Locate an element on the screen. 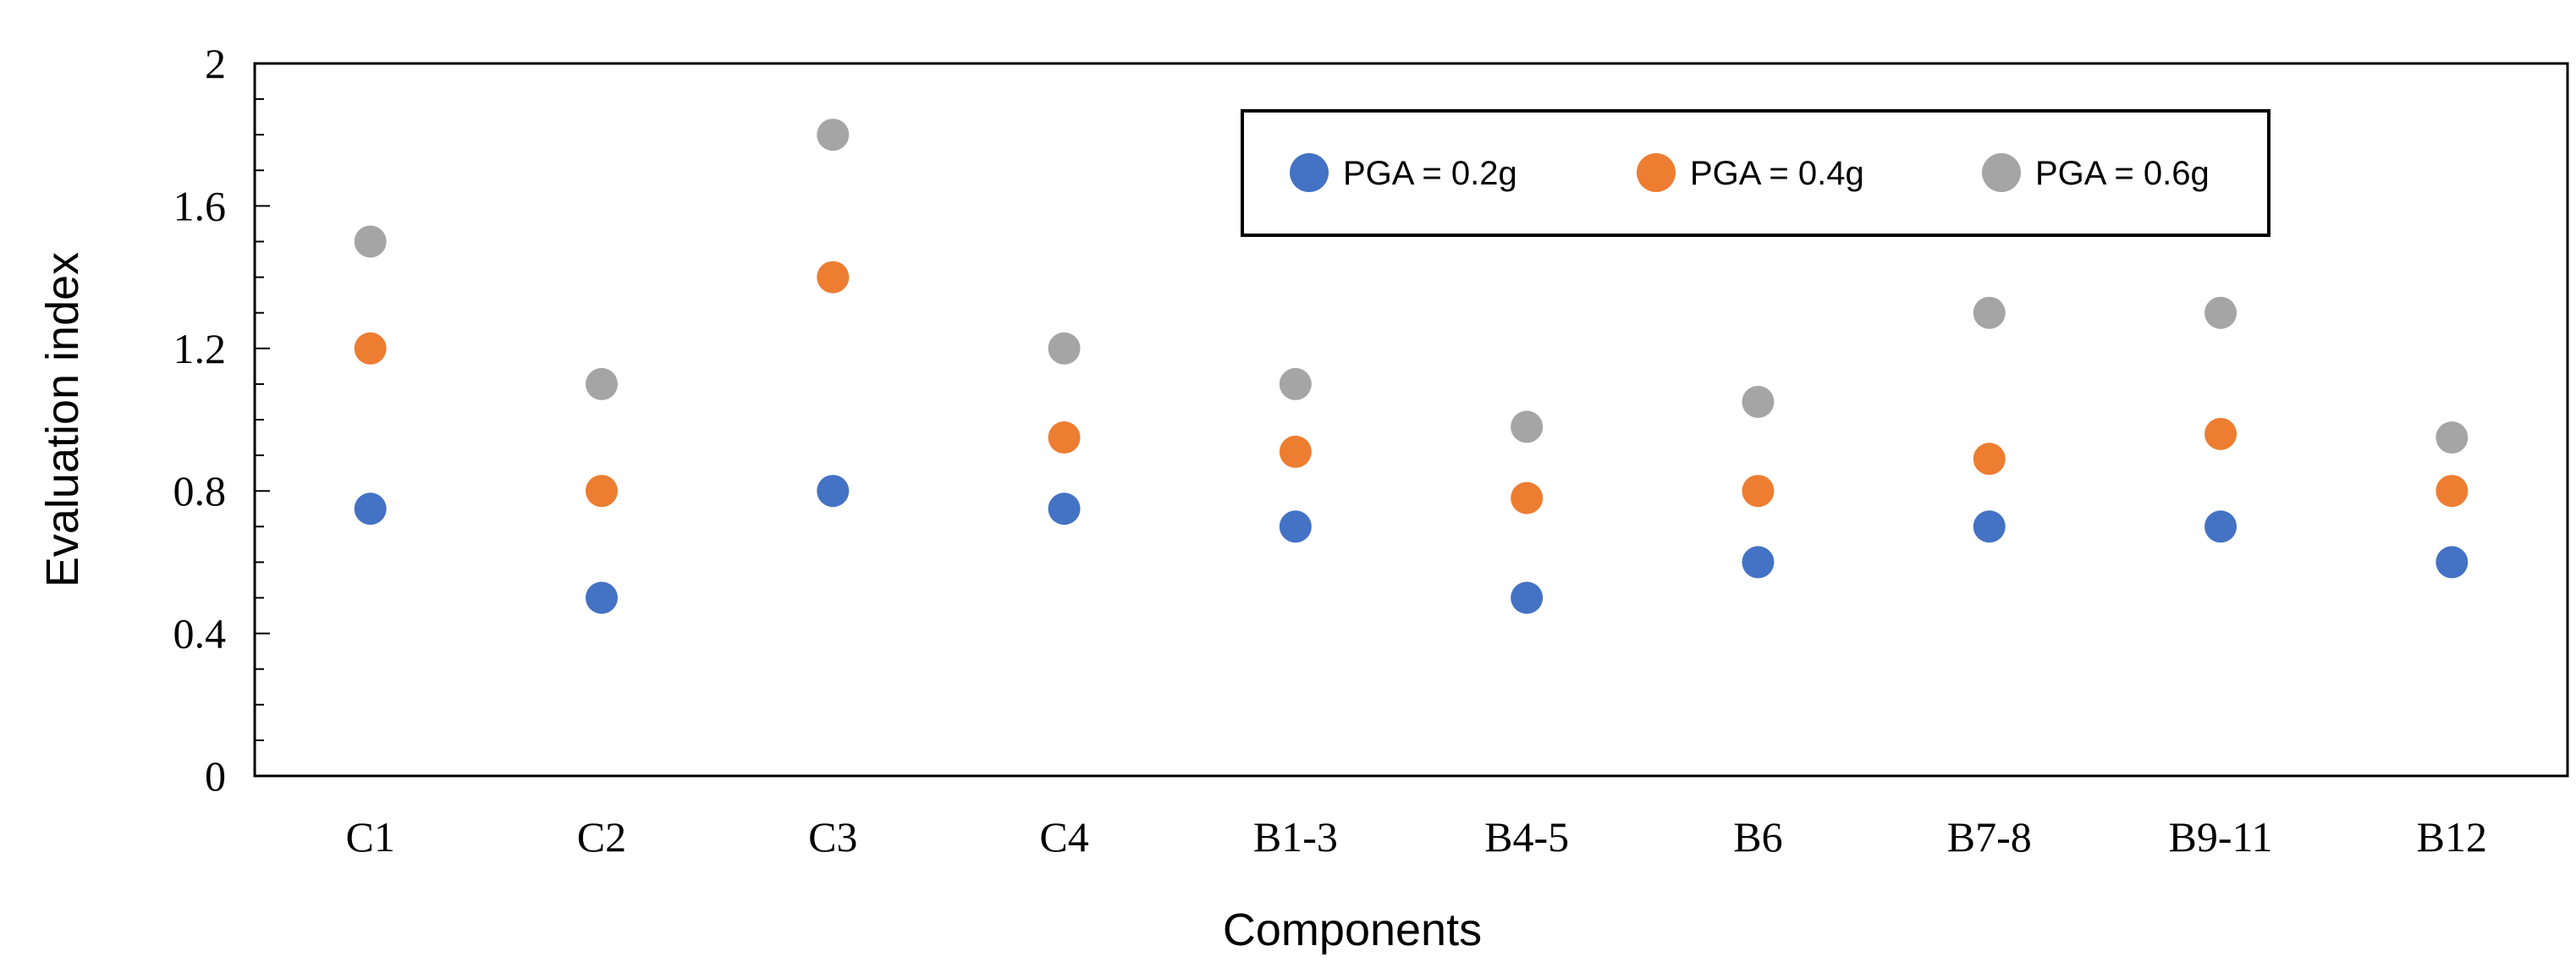 The width and height of the screenshot is (2576, 979). x-tick-label: B7-8 is located at coordinates (1989, 837).